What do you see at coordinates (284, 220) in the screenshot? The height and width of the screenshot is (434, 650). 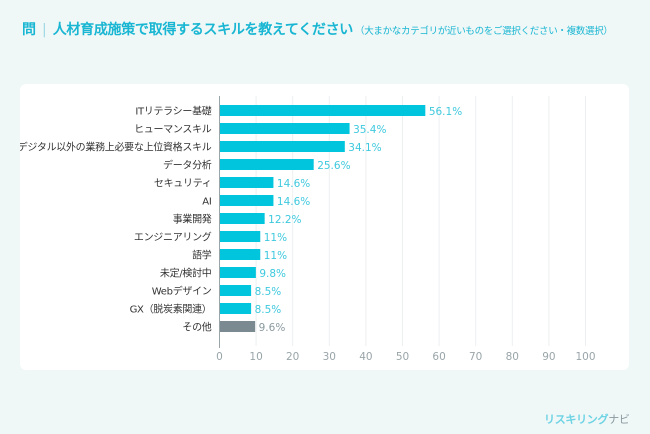 I see `value-label: 12.2%` at bounding box center [284, 220].